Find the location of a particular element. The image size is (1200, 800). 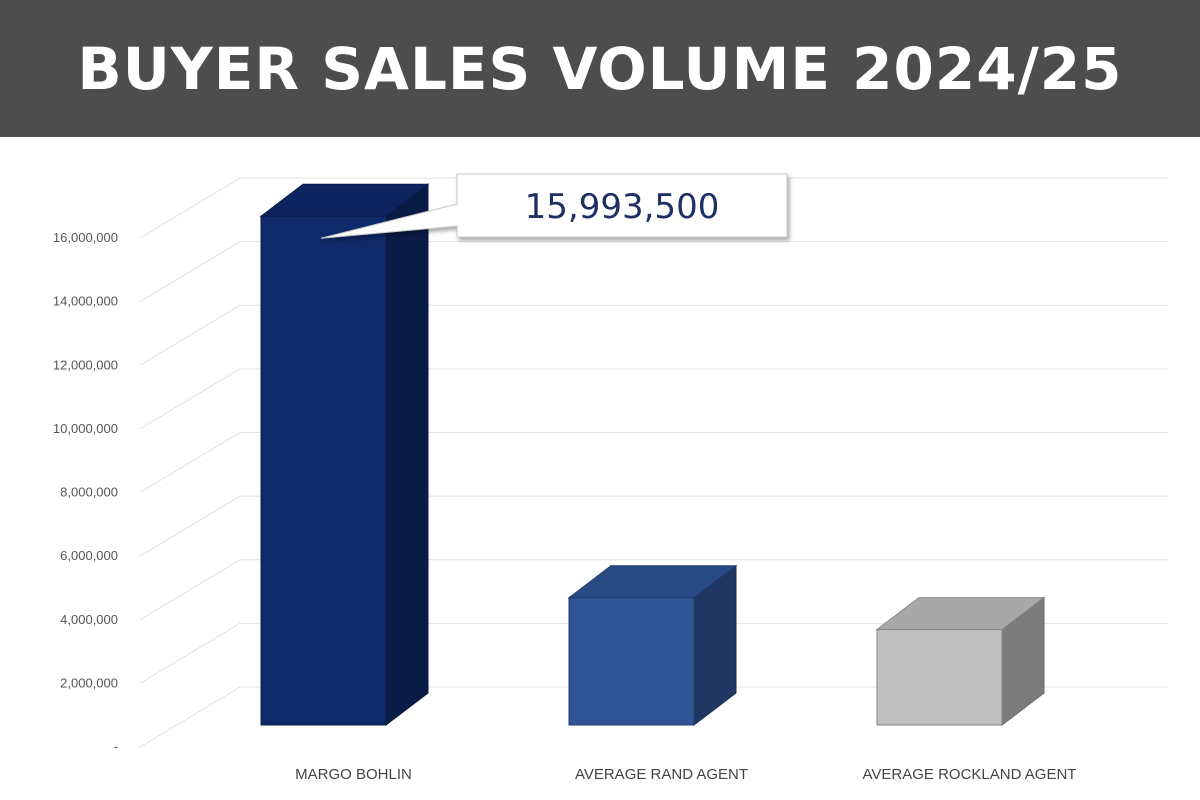

x-tick-label: AVERAGE ROCKLAND AGENT is located at coordinates (970, 774).